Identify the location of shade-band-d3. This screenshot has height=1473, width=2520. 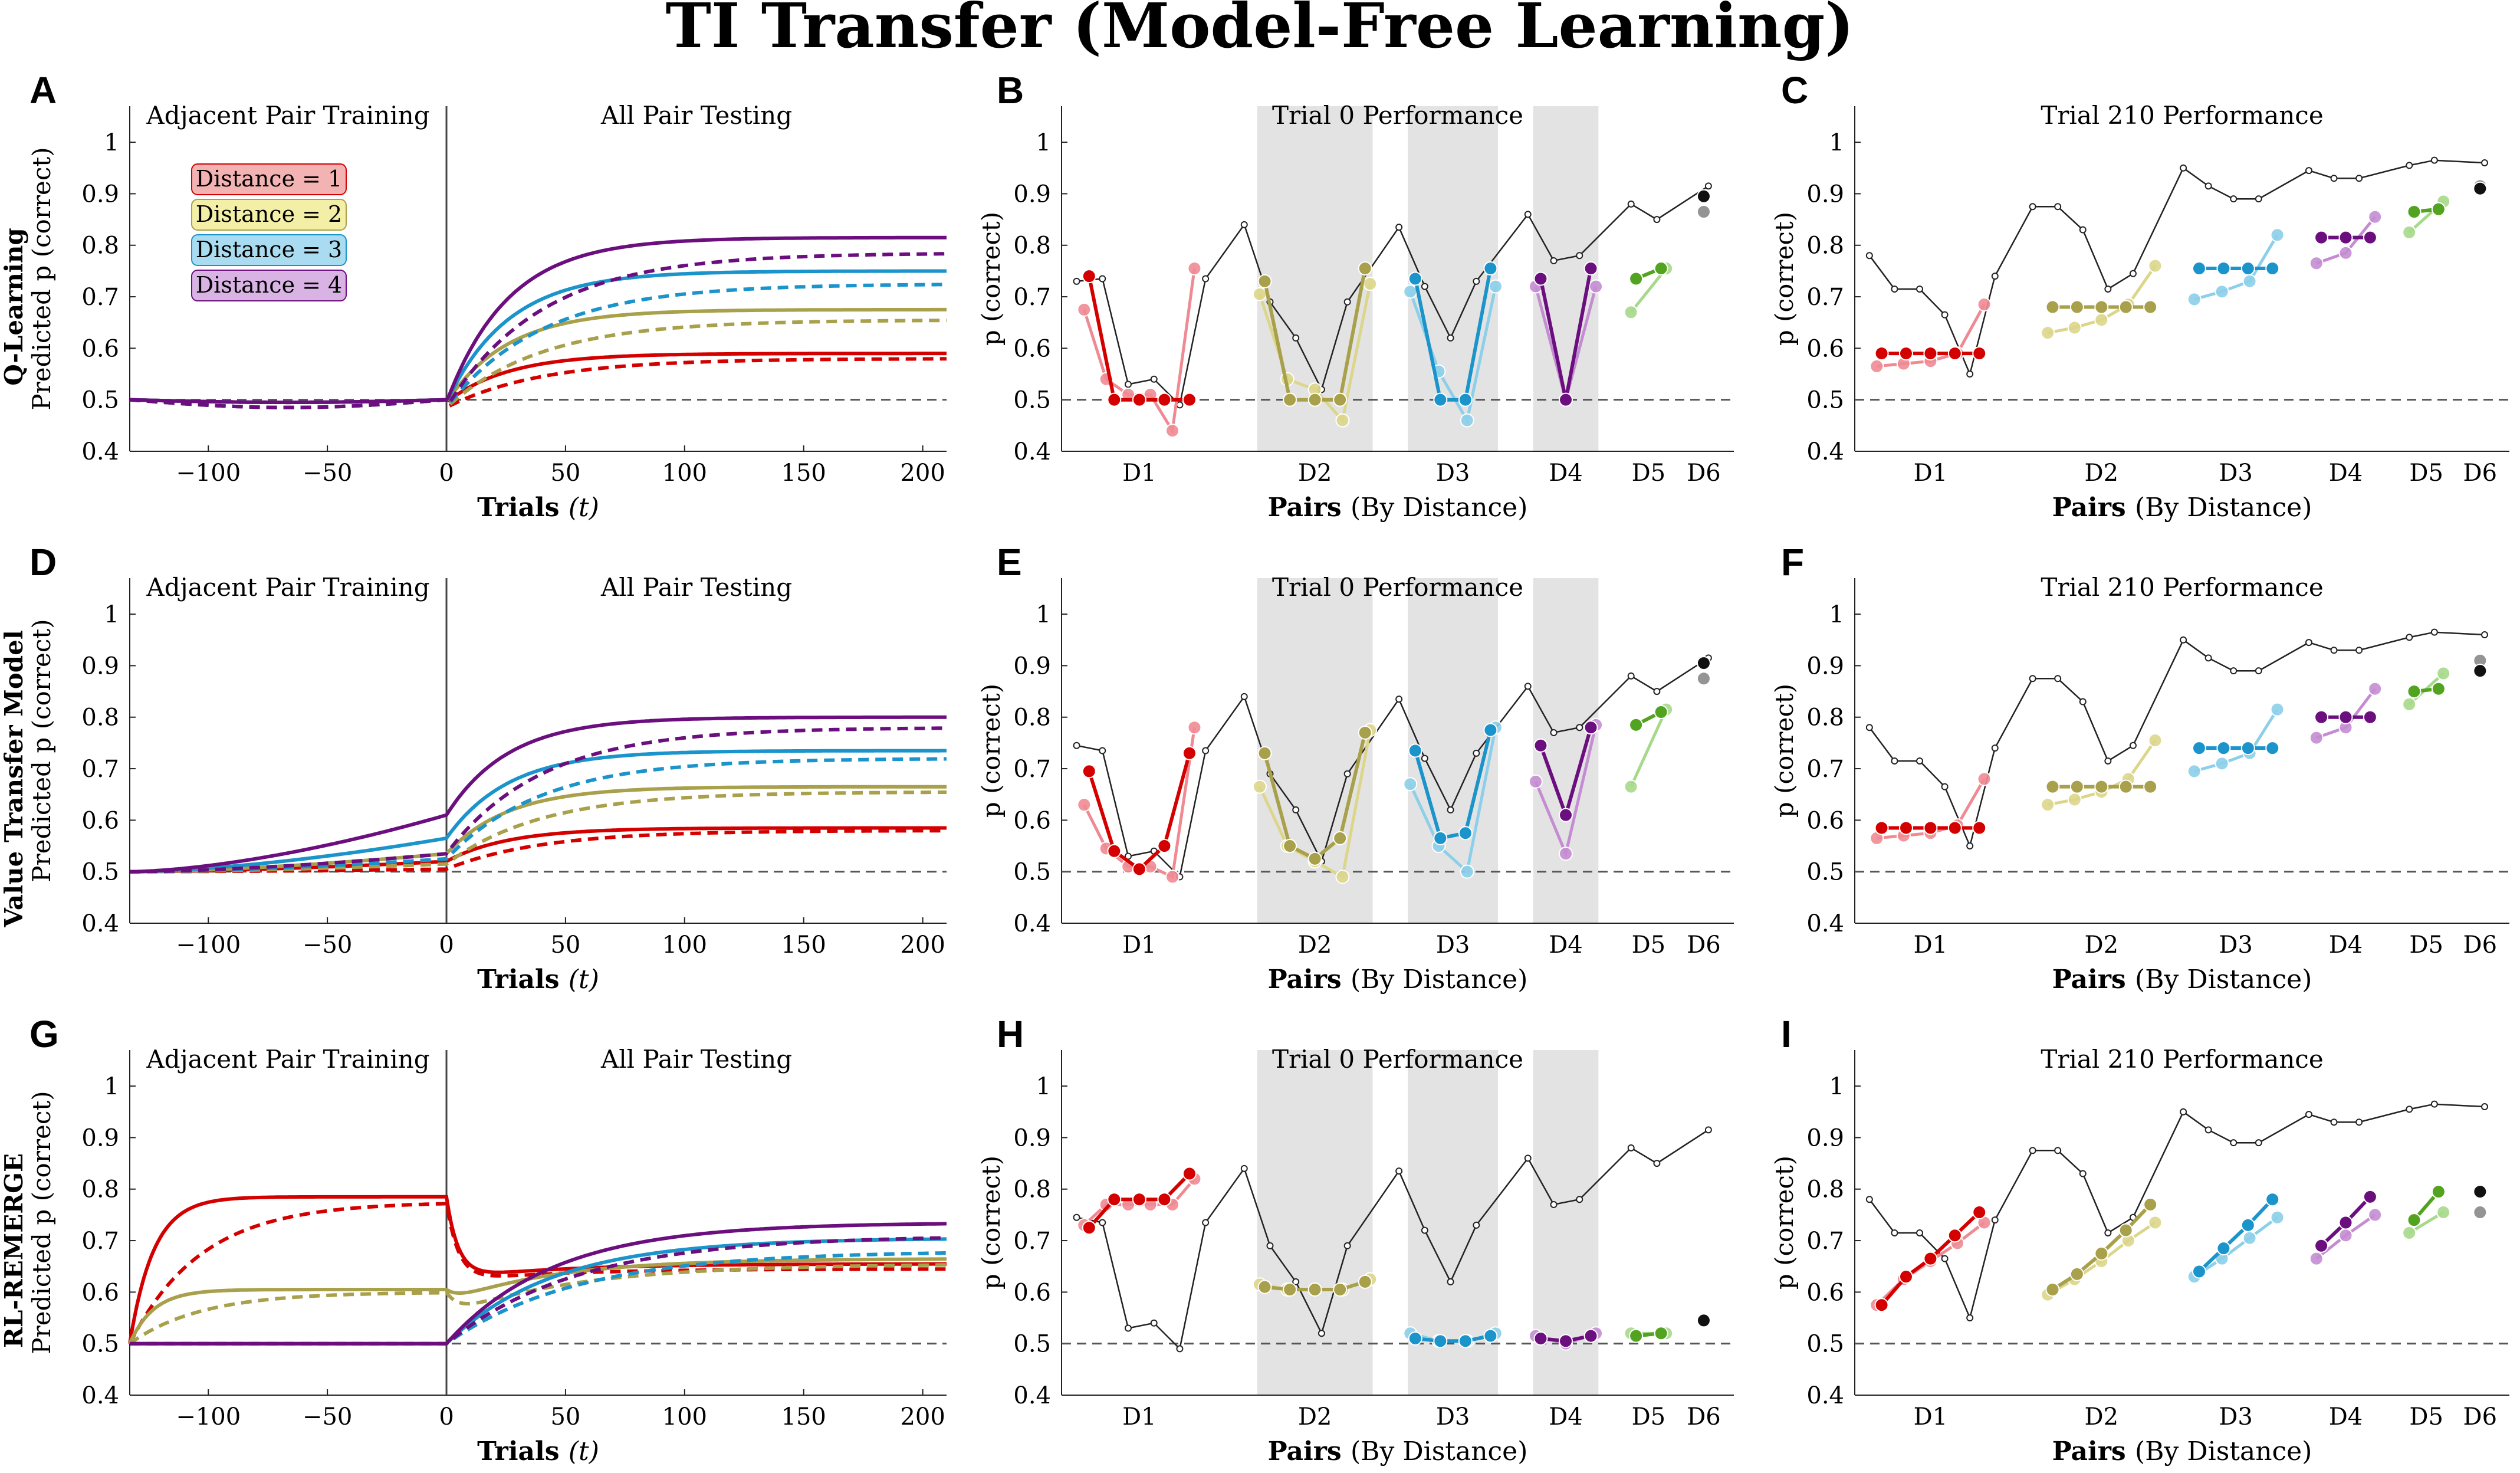
(1453, 750).